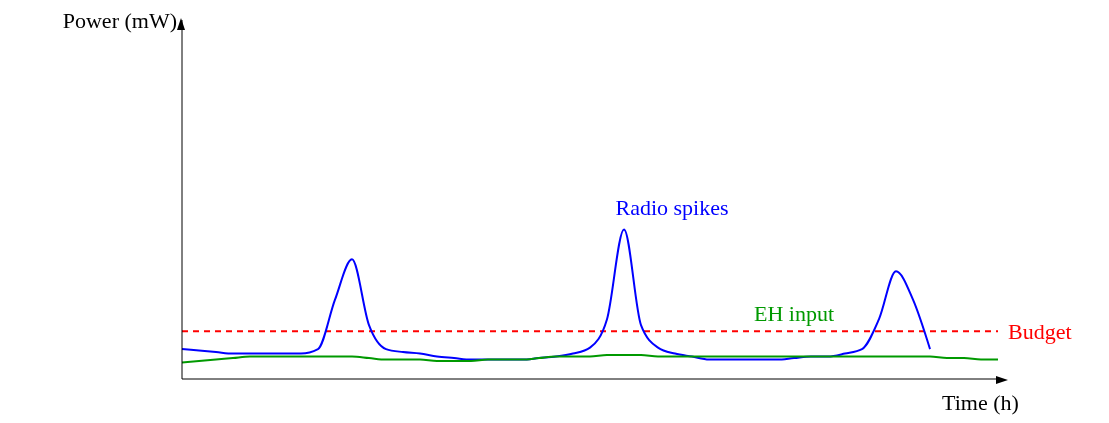 The height and width of the screenshot is (423, 1109). I want to click on series-label: EH input, so click(794, 313).